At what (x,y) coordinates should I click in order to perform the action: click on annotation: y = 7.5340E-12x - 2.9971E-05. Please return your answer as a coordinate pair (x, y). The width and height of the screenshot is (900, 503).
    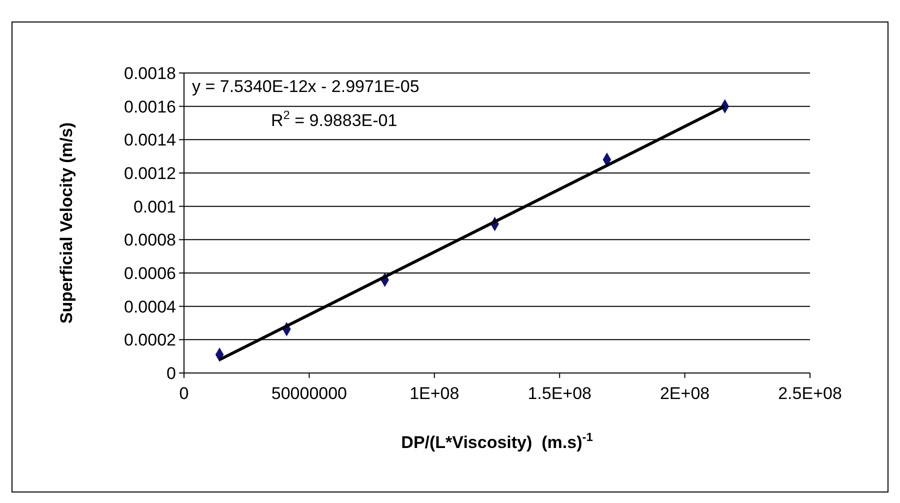
    Looking at the image, I should click on (306, 86).